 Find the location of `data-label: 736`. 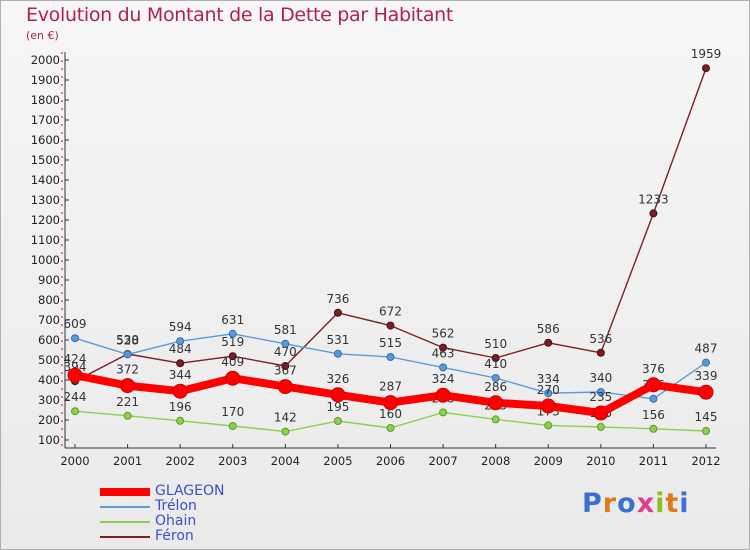

data-label: 736 is located at coordinates (337, 299).